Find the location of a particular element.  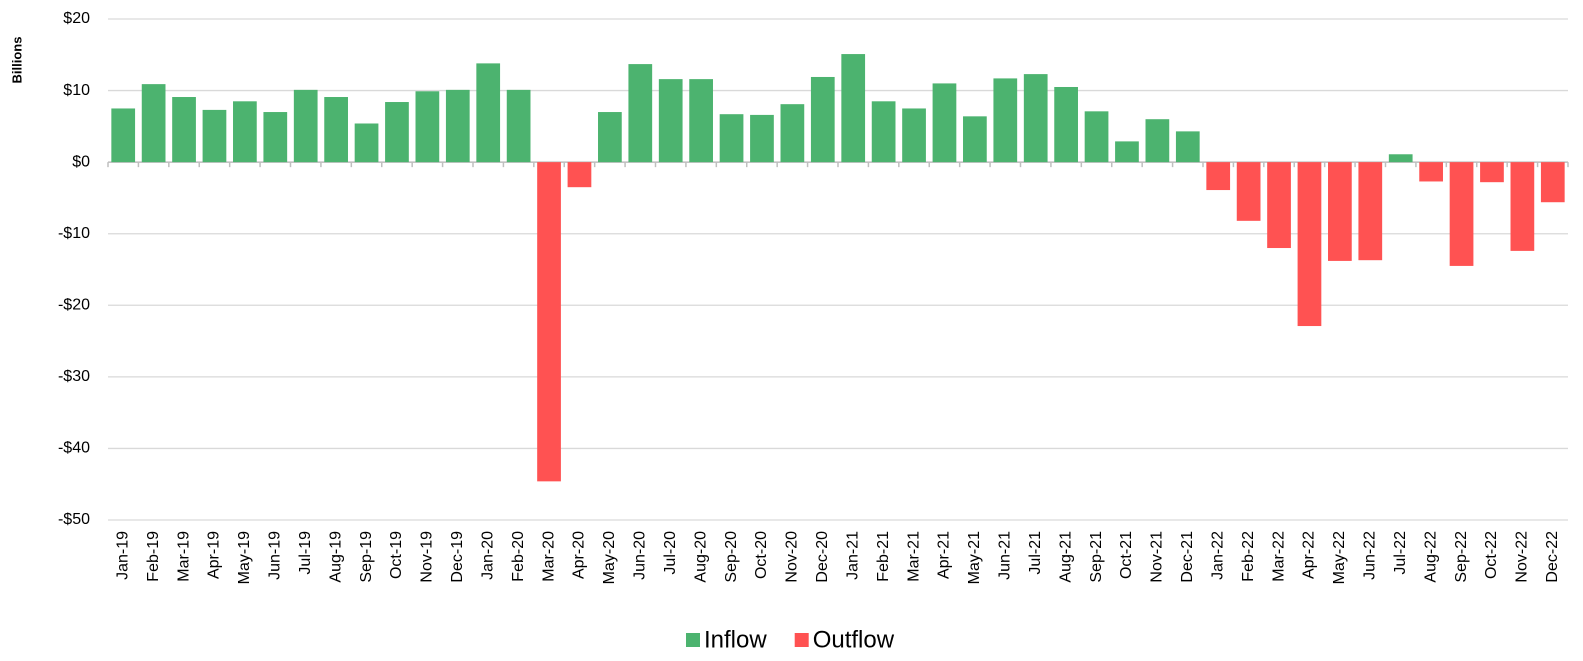

x-tick-label: Nov-21 is located at coordinates (1157, 557).